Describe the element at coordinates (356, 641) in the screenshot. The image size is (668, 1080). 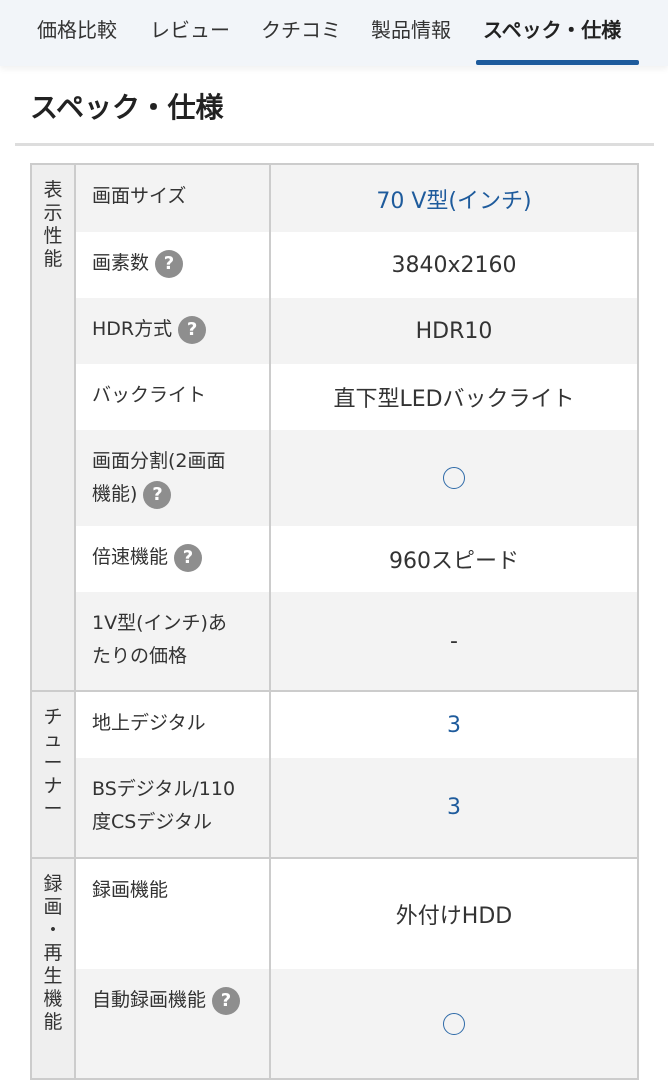
I see `spec-row: 1V型(インチ)あ たりの価格 -` at that location.